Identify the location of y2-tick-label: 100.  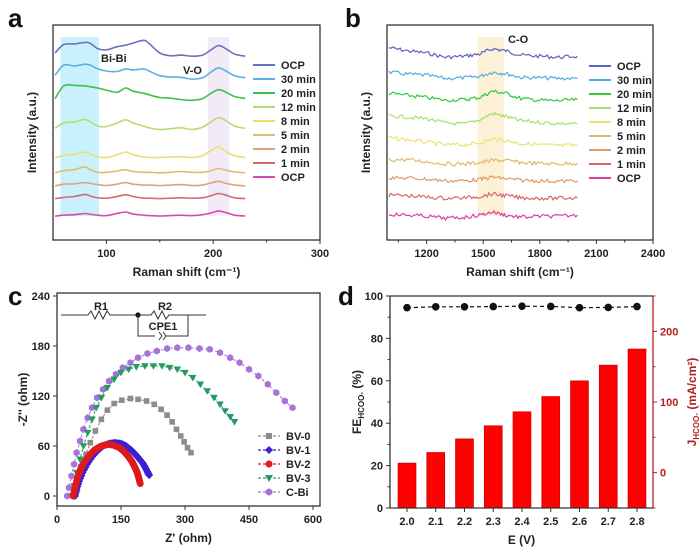
(669, 403).